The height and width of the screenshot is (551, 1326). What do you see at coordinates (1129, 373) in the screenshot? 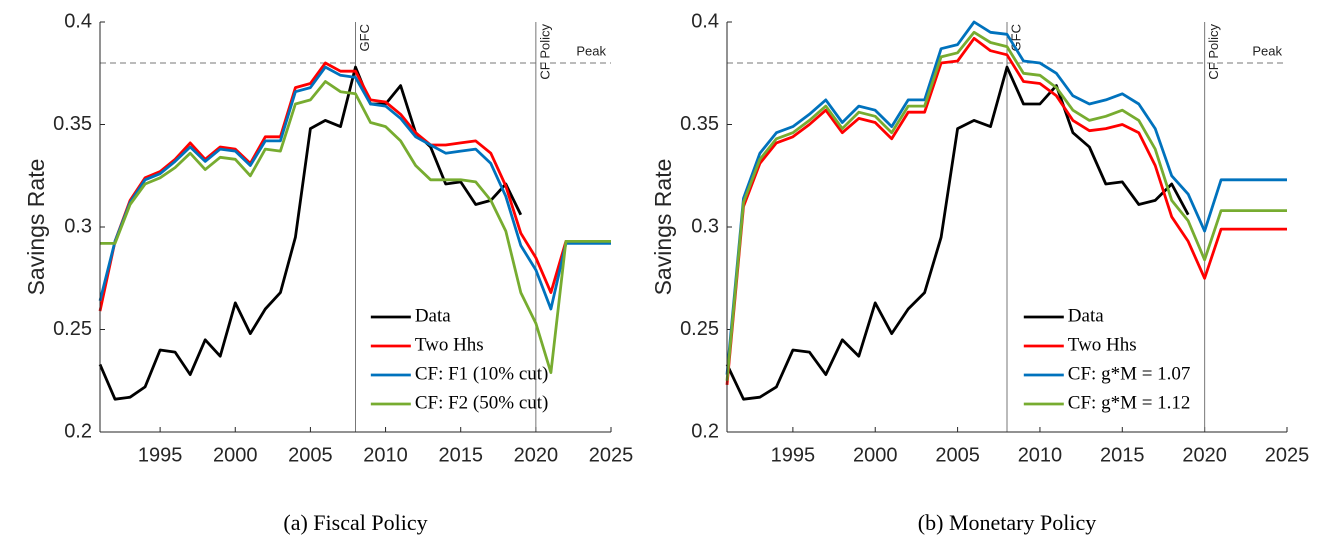
I see `legend-label: CF: g*M = 1.07` at bounding box center [1129, 373].